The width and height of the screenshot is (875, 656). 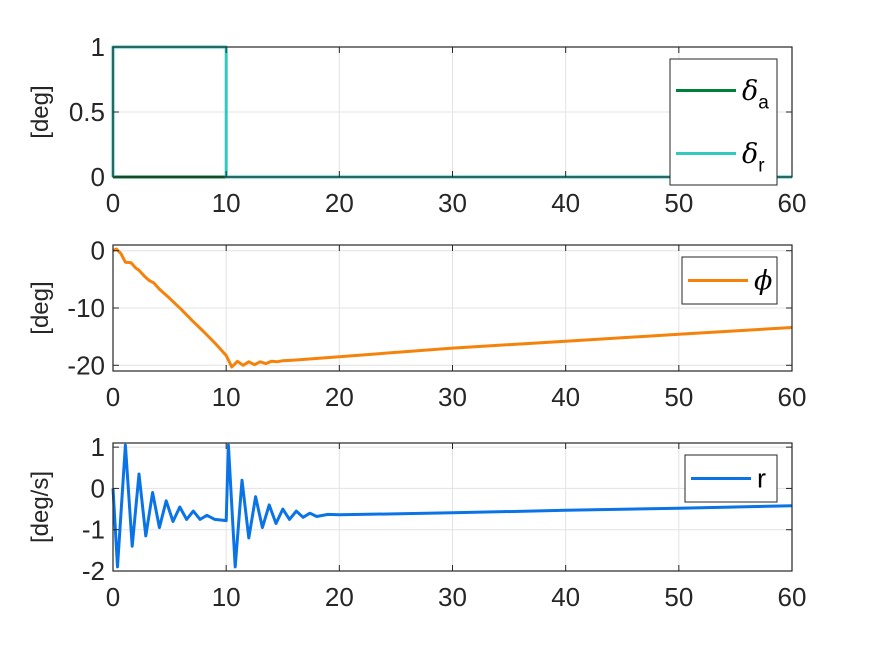 I want to click on legend: δa δr, so click(x=723, y=122).